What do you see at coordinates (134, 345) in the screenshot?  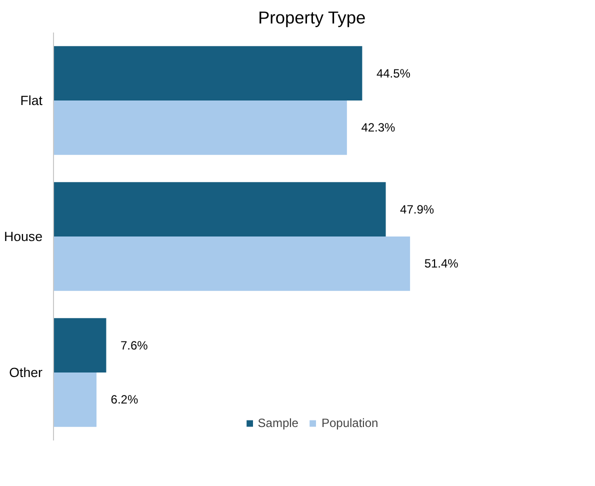 I see `data-label: 7.6%` at bounding box center [134, 345].